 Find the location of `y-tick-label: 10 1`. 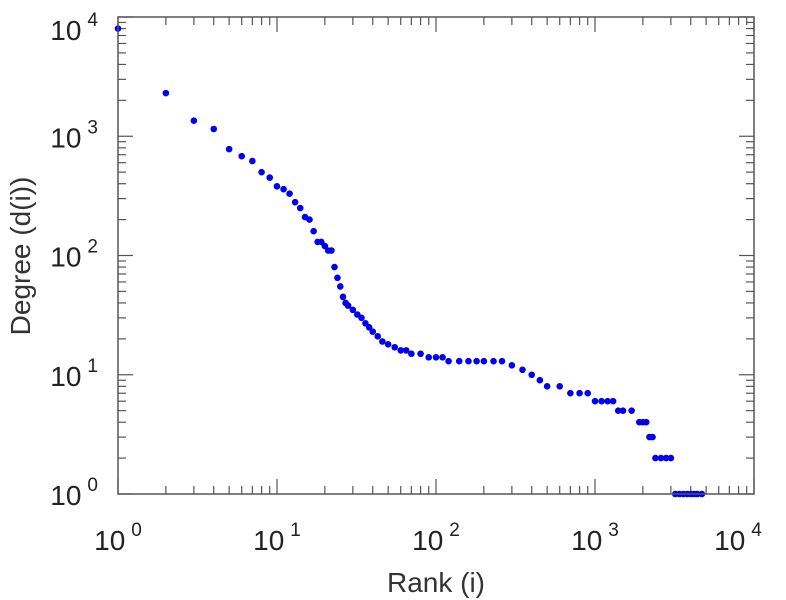

y-tick-label: 10 1 is located at coordinates (74, 374).